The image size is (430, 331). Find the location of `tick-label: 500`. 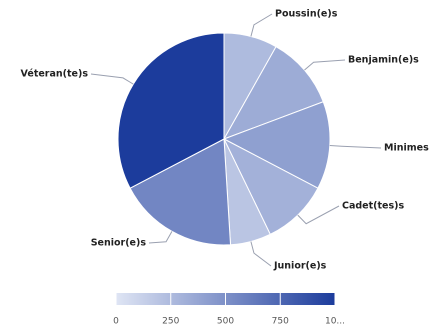

tick-label: 500 is located at coordinates (225, 322).